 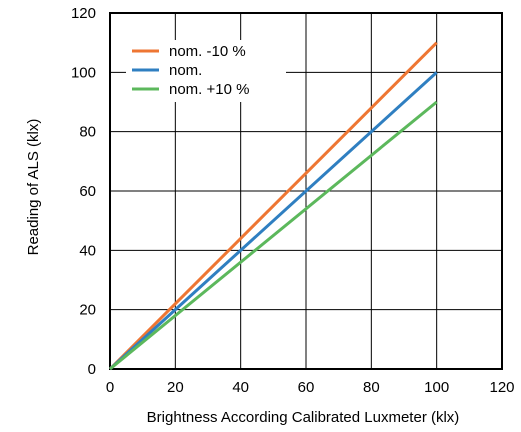 I want to click on y-tick-label-60: 60, so click(x=87, y=191).